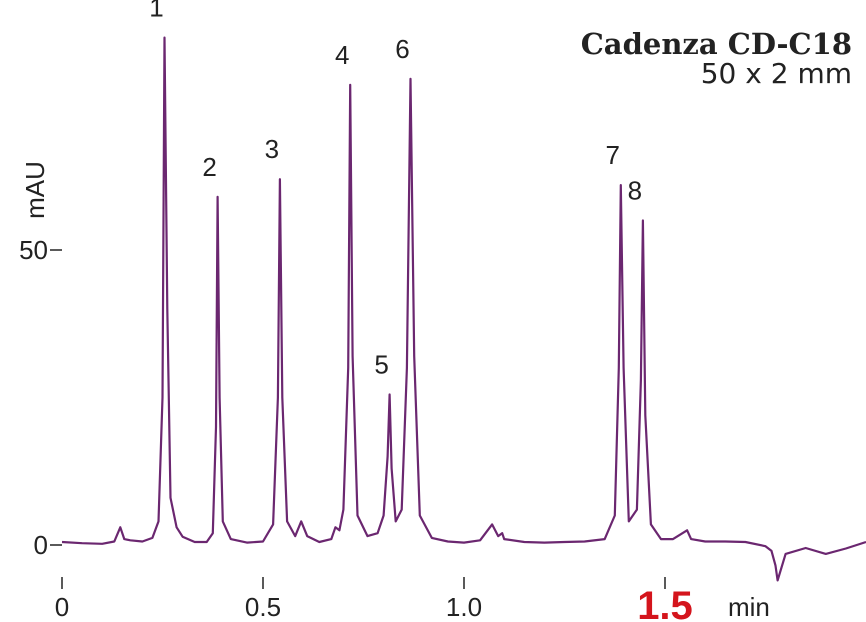 The image size is (866, 622). What do you see at coordinates (35, 190) in the screenshot?
I see `y-axis-label: mAU` at bounding box center [35, 190].